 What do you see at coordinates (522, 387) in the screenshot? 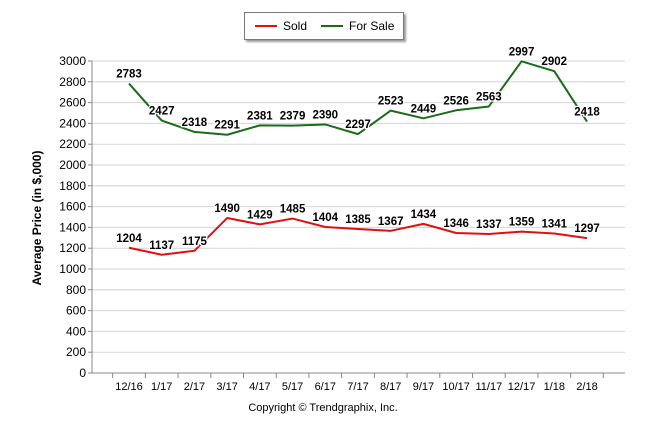
I see `x-tick-label: 12/17` at bounding box center [522, 387].